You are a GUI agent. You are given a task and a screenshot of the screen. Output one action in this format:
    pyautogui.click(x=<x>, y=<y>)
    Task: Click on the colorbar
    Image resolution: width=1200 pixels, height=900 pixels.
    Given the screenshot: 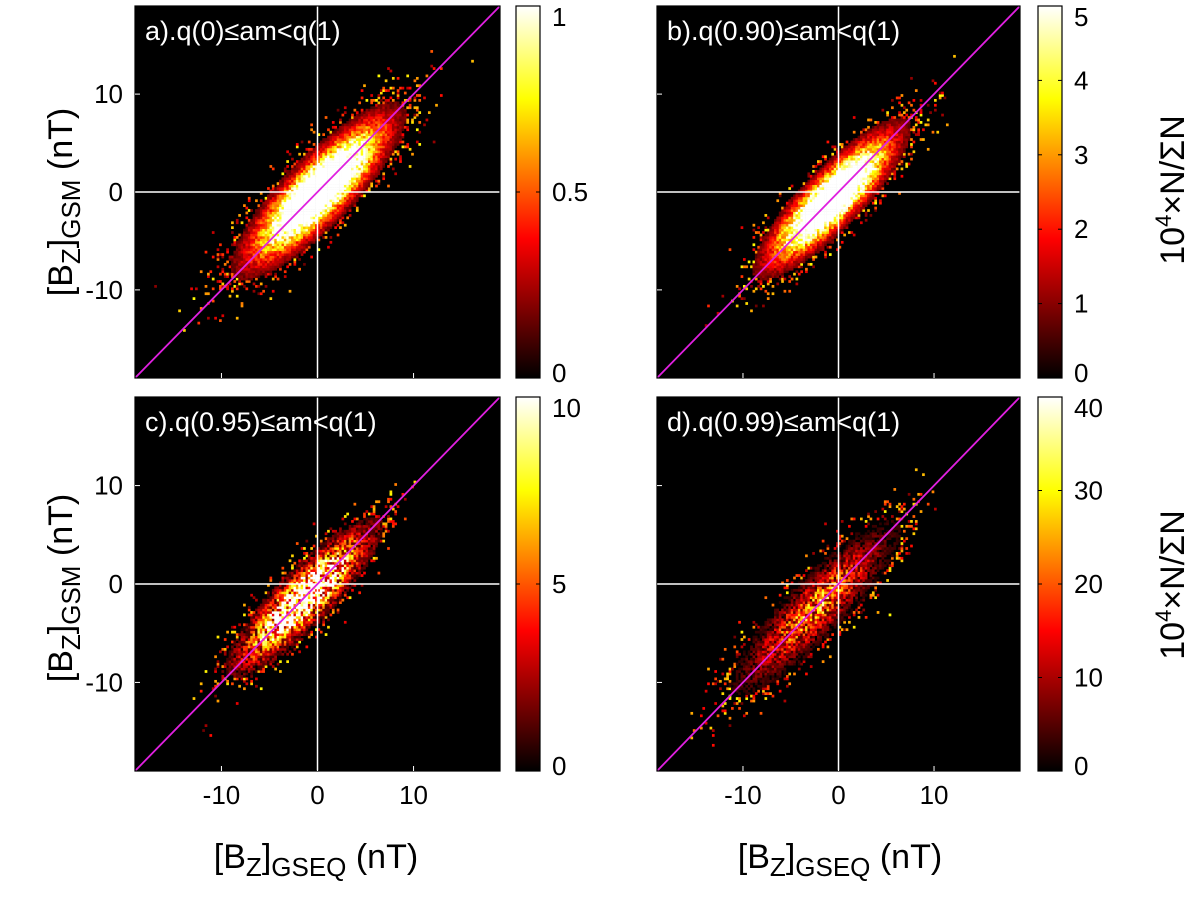 What is the action you would take?
    pyautogui.click(x=1050, y=192)
    